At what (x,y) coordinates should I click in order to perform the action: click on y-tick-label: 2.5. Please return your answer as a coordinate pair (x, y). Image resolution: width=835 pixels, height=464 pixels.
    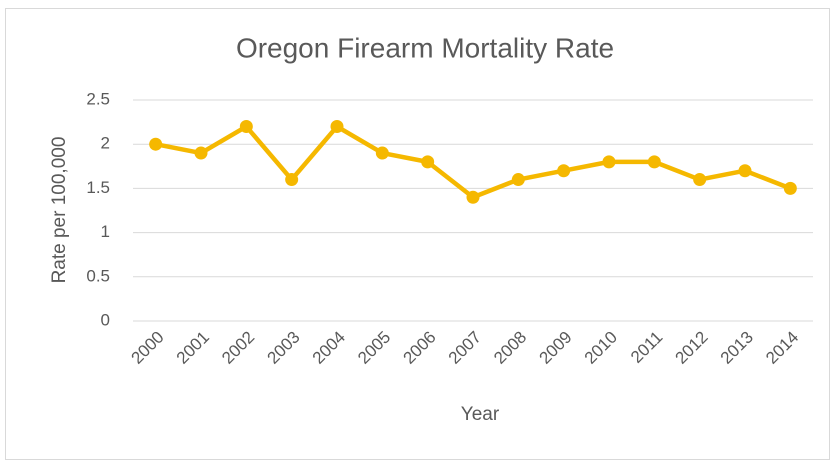
    Looking at the image, I should click on (98, 98).